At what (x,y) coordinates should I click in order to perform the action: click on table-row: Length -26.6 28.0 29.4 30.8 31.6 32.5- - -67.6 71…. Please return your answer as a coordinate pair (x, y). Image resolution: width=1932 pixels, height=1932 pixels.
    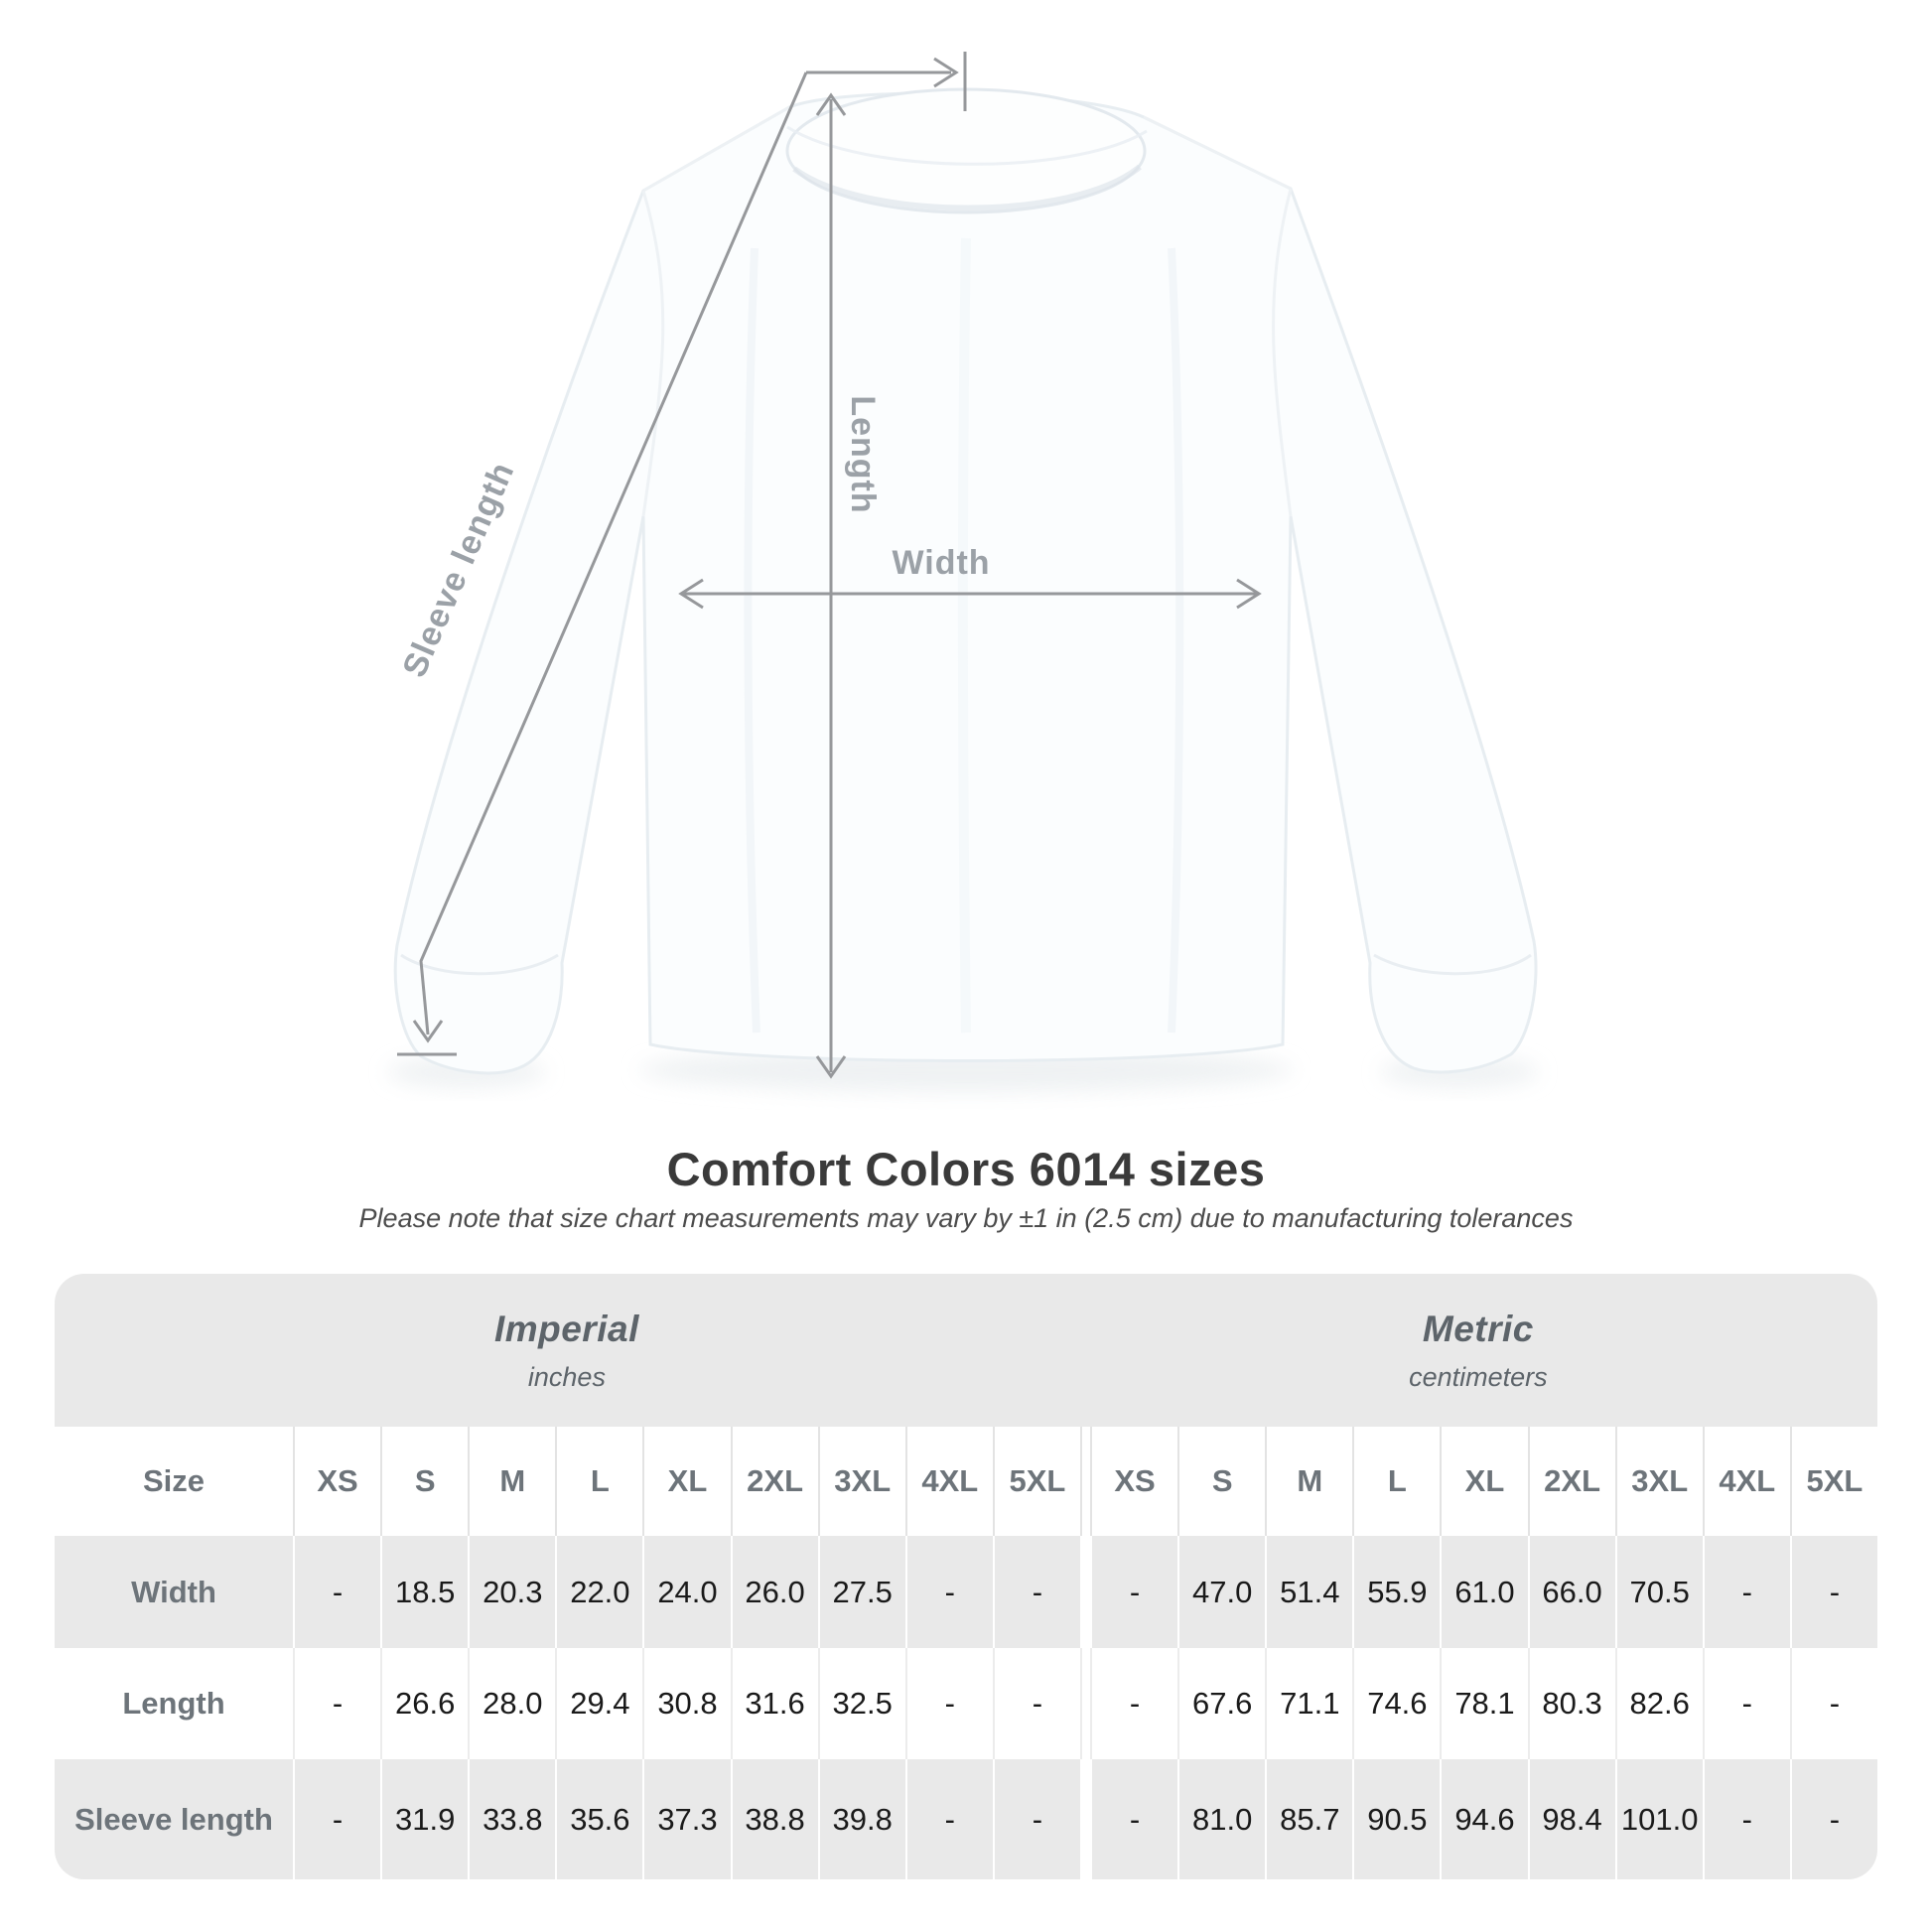
    Looking at the image, I should click on (966, 1703).